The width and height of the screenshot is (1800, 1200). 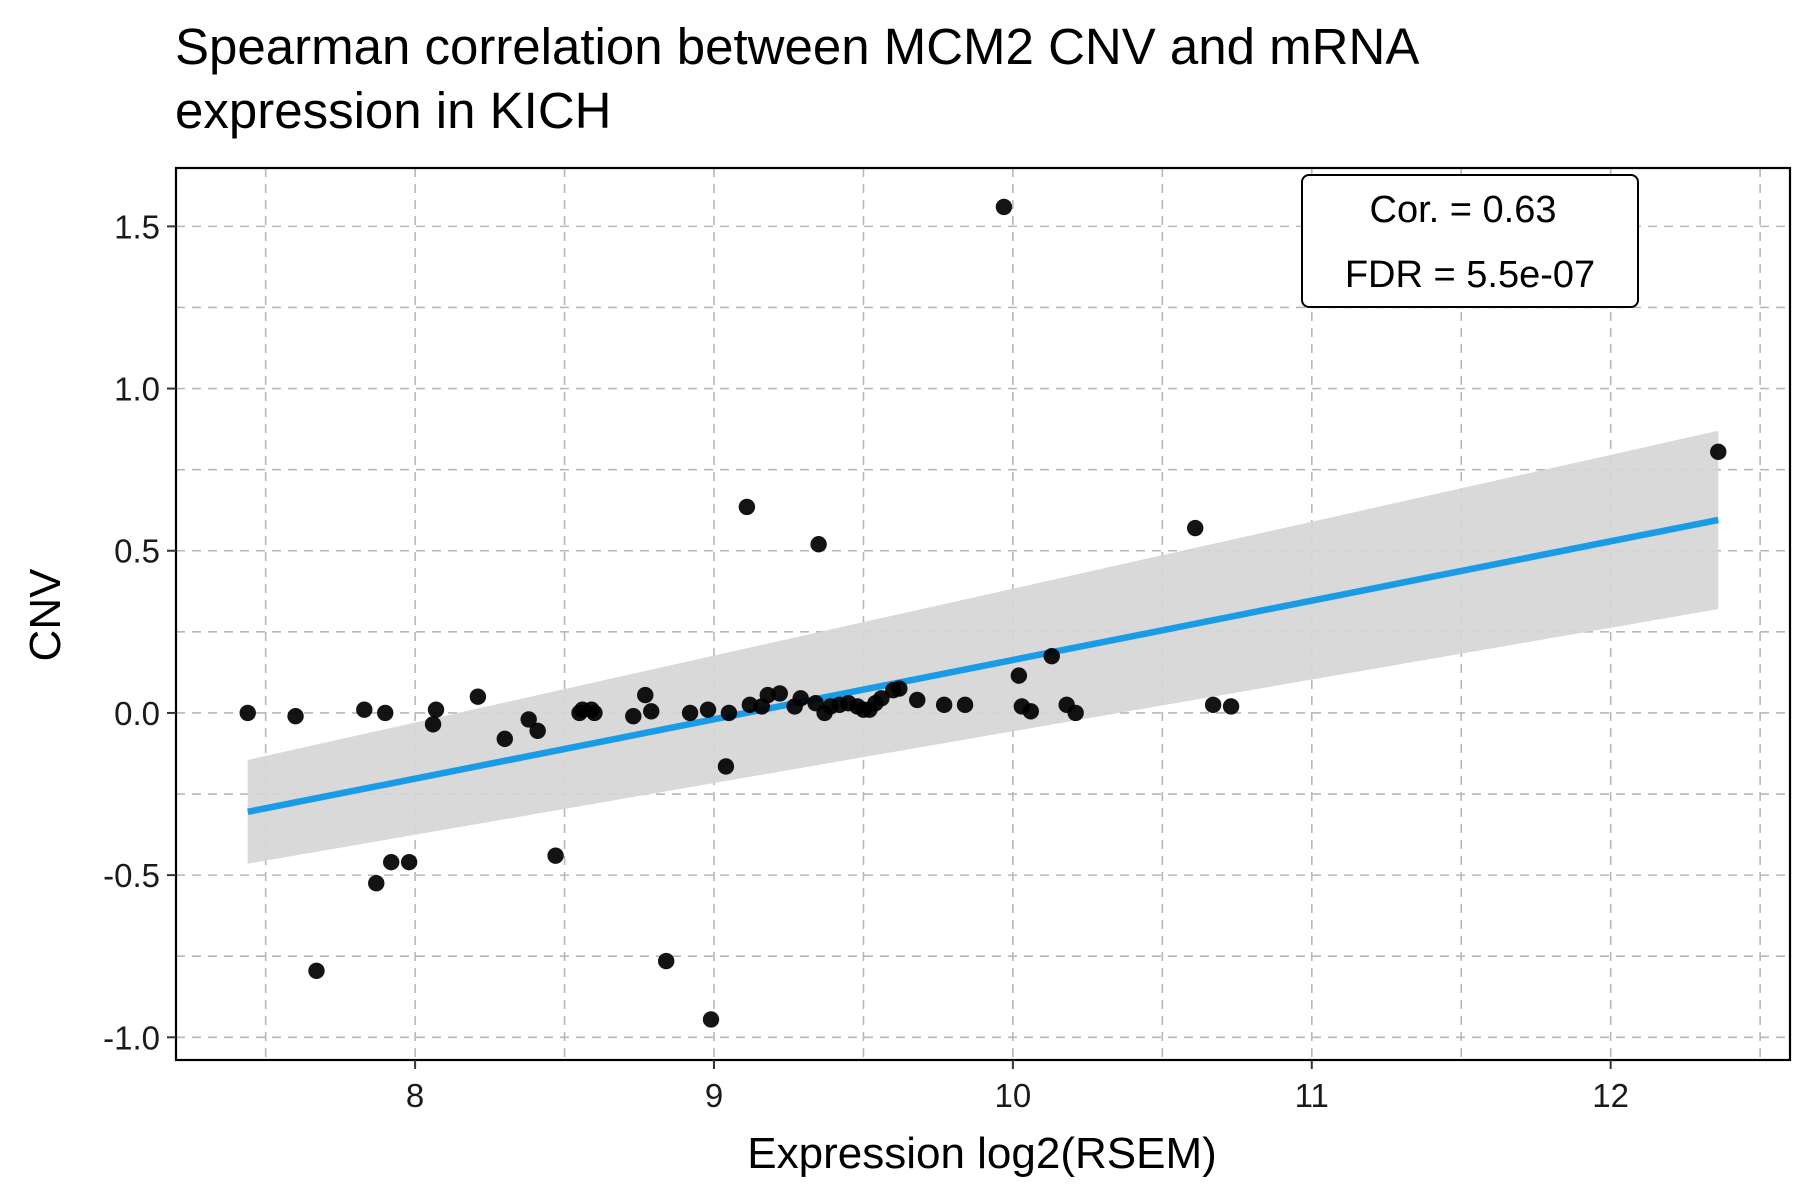 I want to click on y-tick-label: -1.0, so click(x=131, y=1037).